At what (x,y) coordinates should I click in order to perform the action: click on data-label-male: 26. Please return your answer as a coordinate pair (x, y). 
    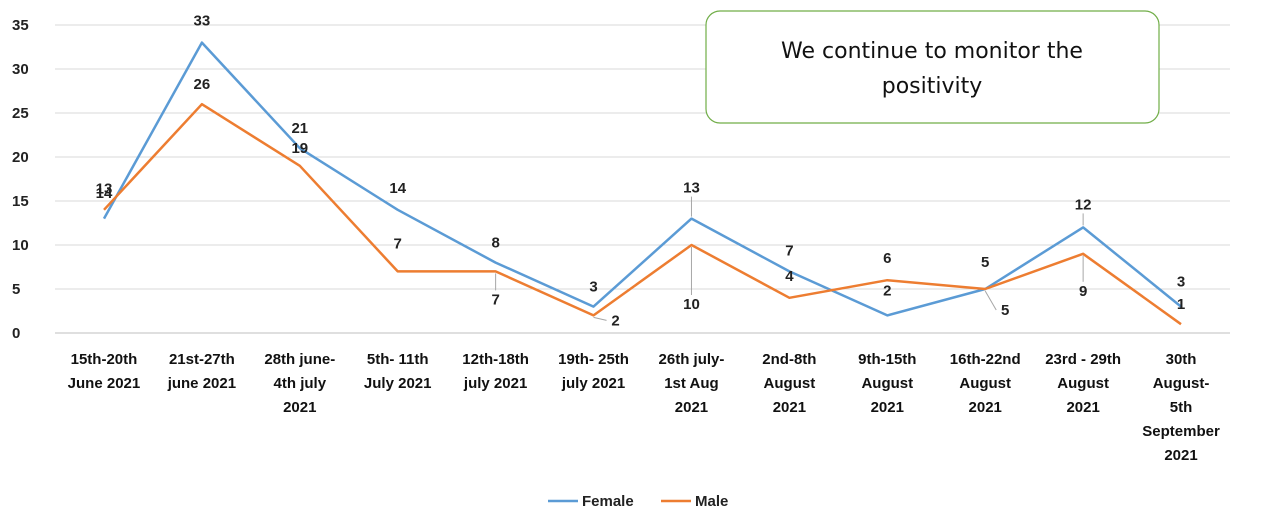
    Looking at the image, I should click on (202, 84).